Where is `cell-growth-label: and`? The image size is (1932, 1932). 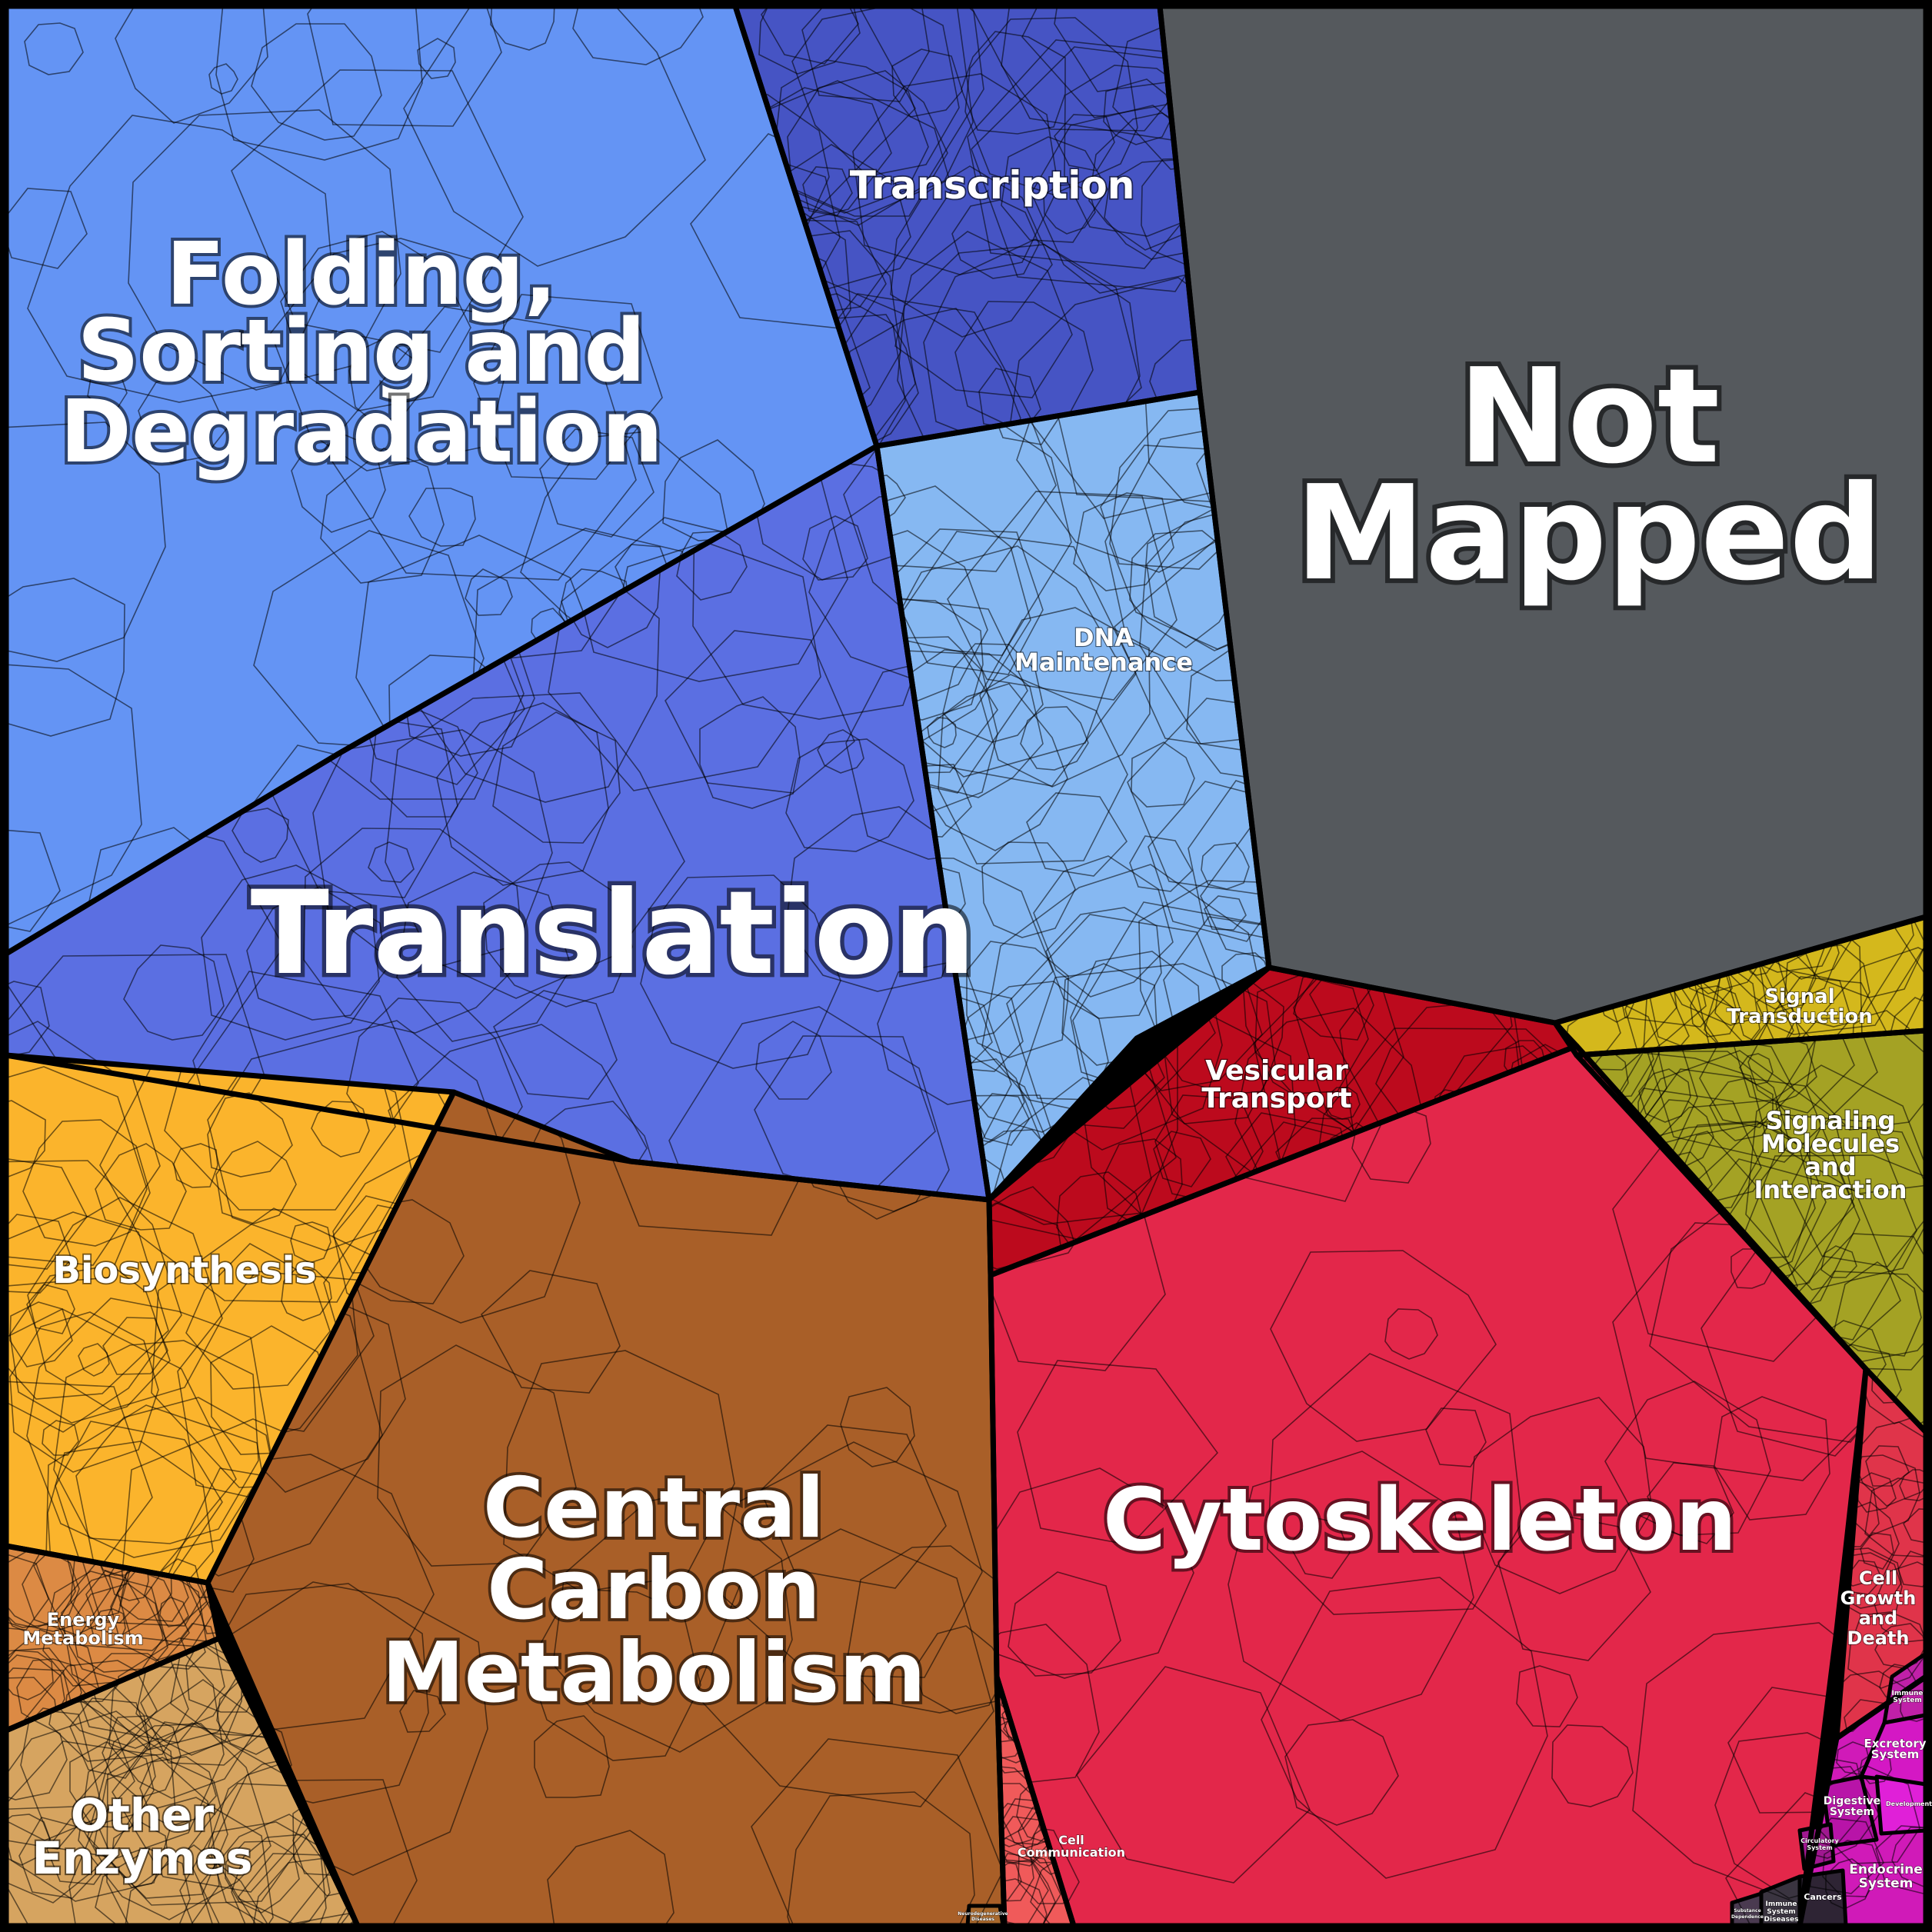
cell-growth-label: and is located at coordinates (1878, 1618).